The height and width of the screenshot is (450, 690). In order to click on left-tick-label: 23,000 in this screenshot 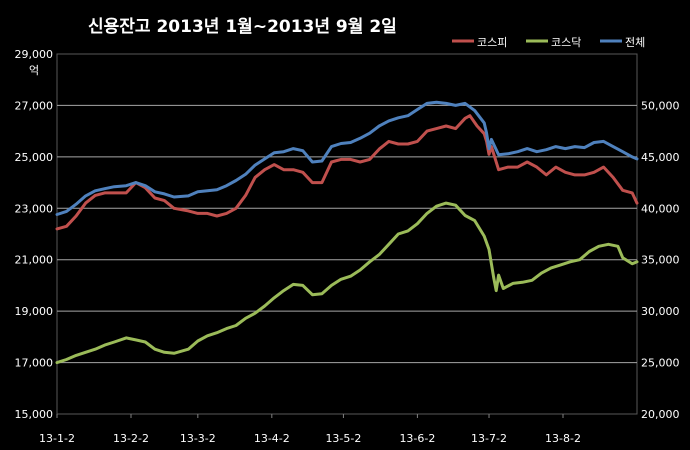, I will do `click(34, 208)`.